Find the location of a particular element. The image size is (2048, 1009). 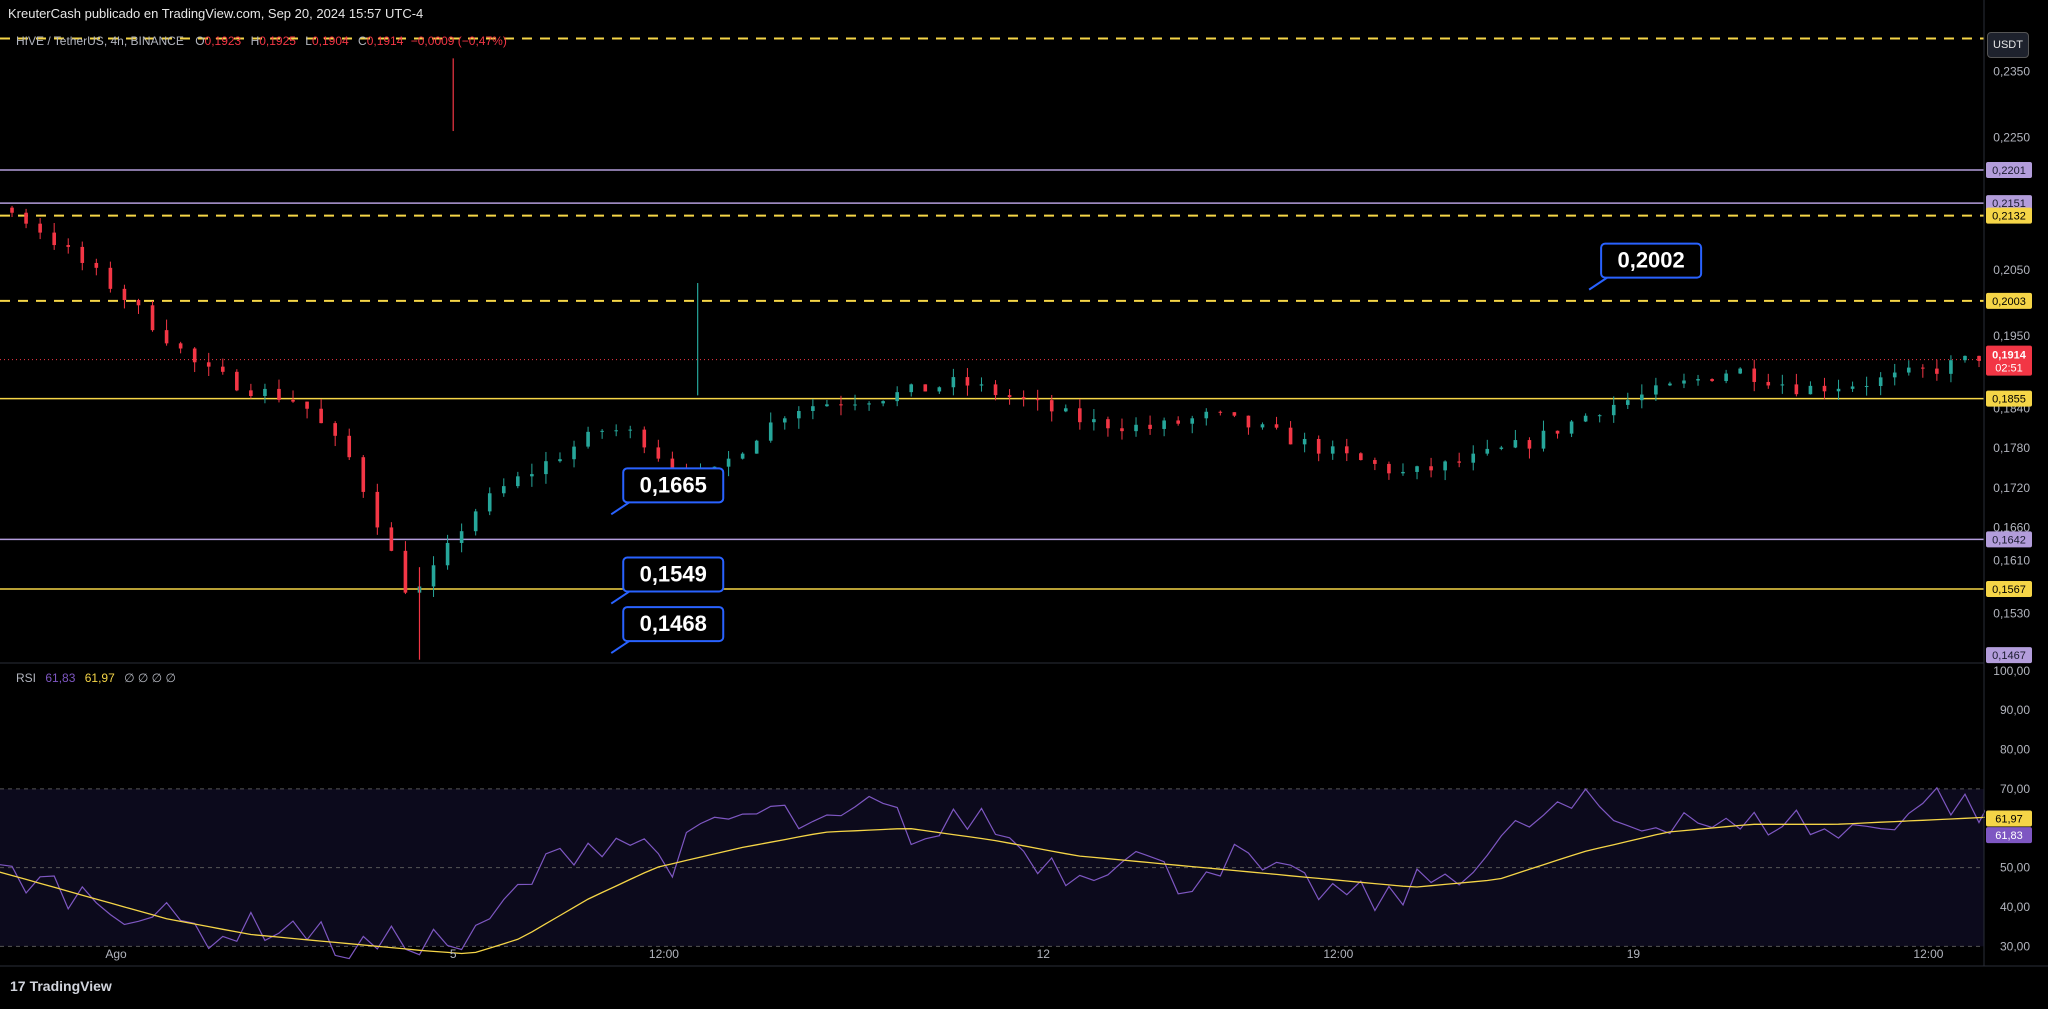

rsi-tick-label: 40,00 is located at coordinates (2015, 907).